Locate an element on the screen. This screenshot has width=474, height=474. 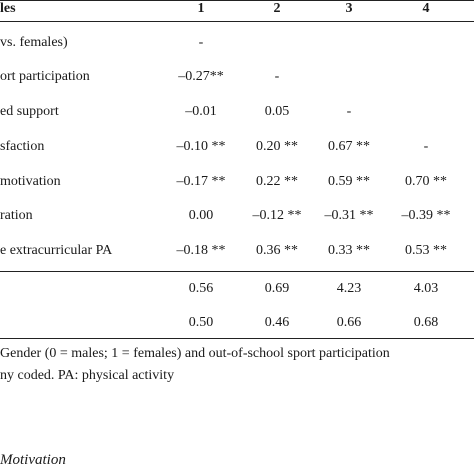
section-heading: Motivation is located at coordinates (33, 460).